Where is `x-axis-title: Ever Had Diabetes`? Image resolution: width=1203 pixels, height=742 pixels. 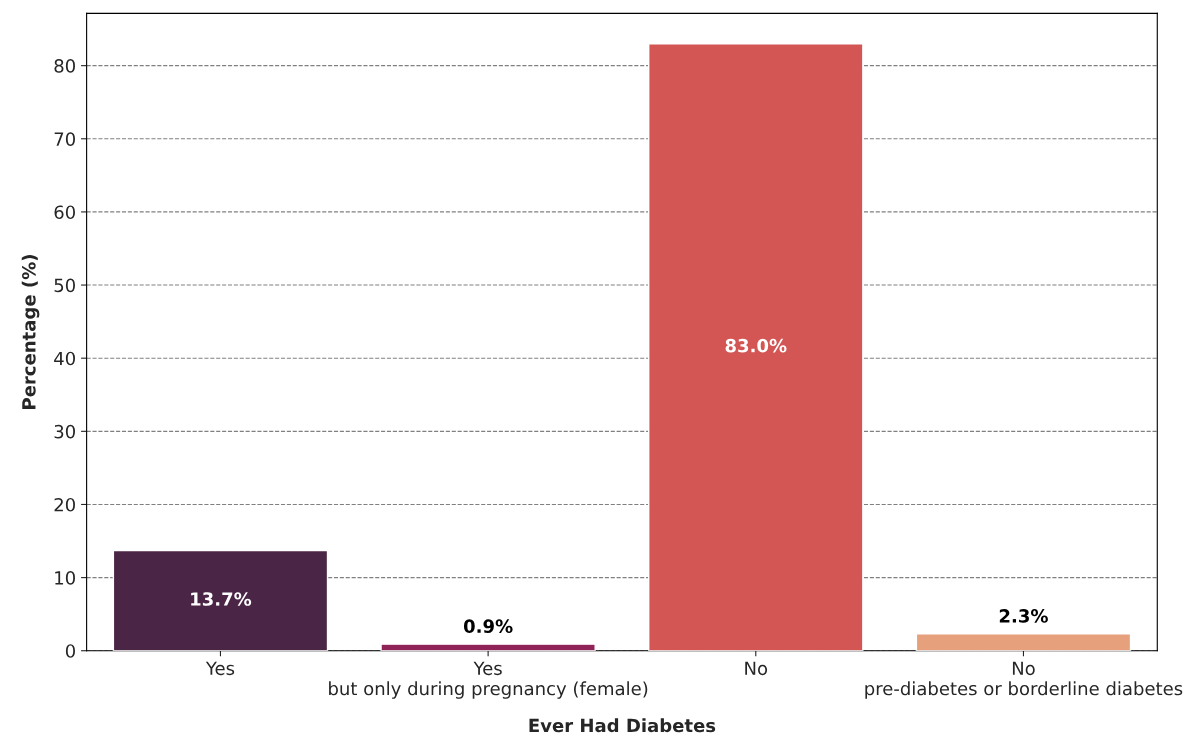
x-axis-title: Ever Had Diabetes is located at coordinates (622, 725).